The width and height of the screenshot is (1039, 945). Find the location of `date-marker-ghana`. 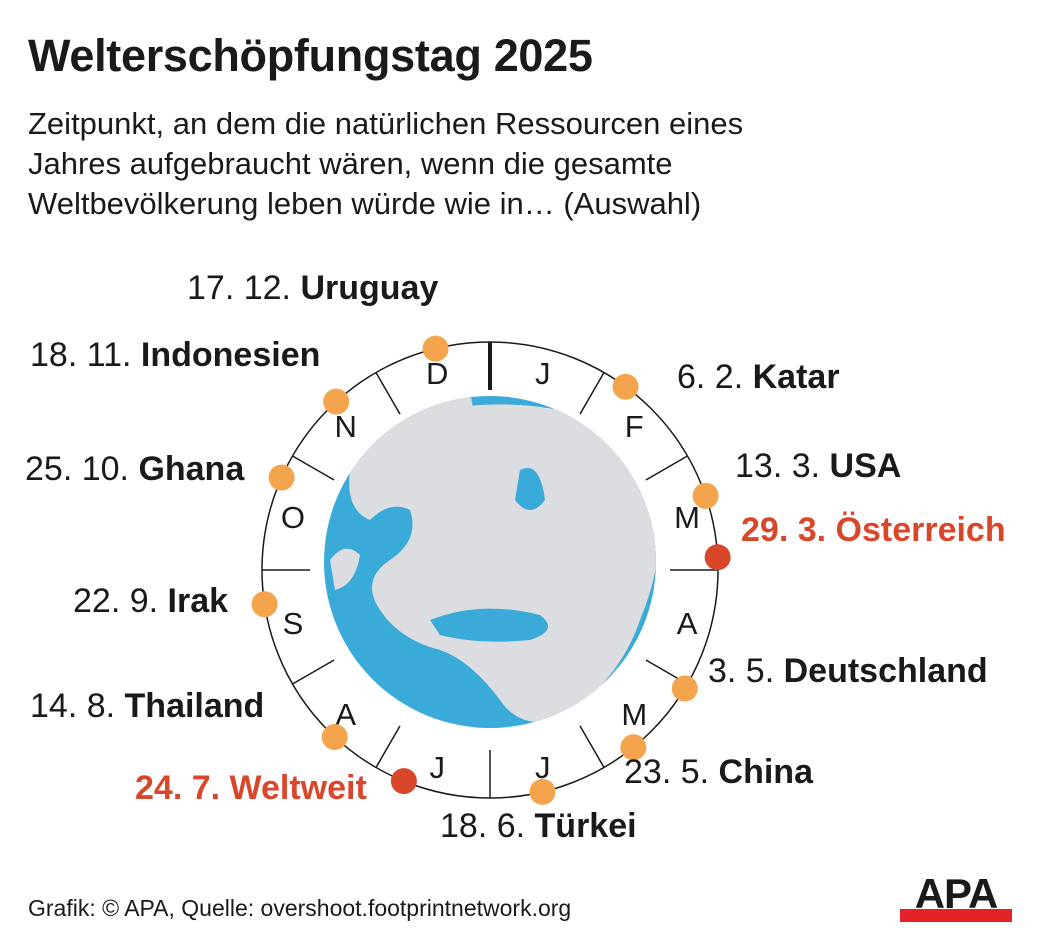

date-marker-ghana is located at coordinates (281, 477).